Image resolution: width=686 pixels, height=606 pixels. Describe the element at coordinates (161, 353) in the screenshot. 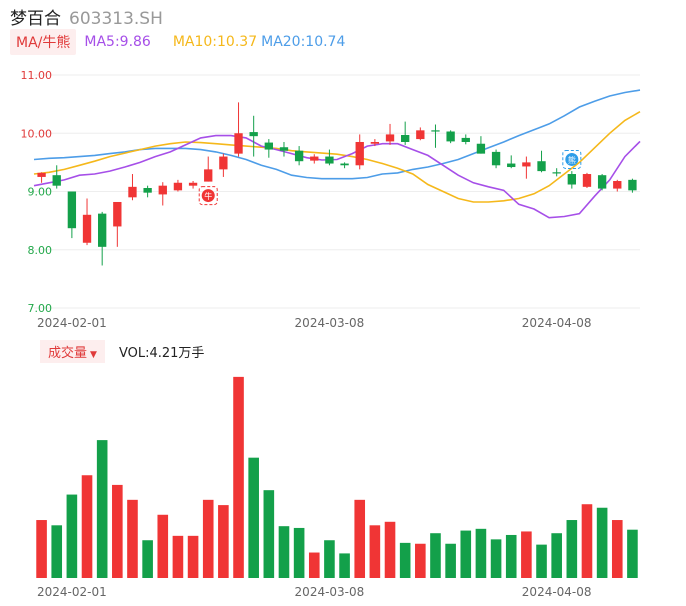

I see `volume-value: VOL:4.21万手` at that location.